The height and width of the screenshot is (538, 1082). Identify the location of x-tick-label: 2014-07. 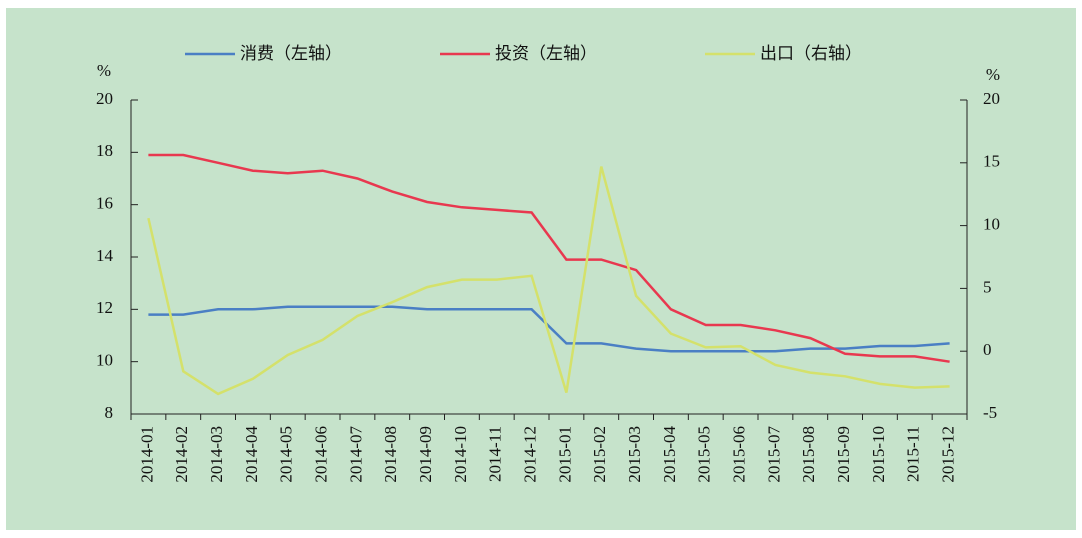
(355, 454).